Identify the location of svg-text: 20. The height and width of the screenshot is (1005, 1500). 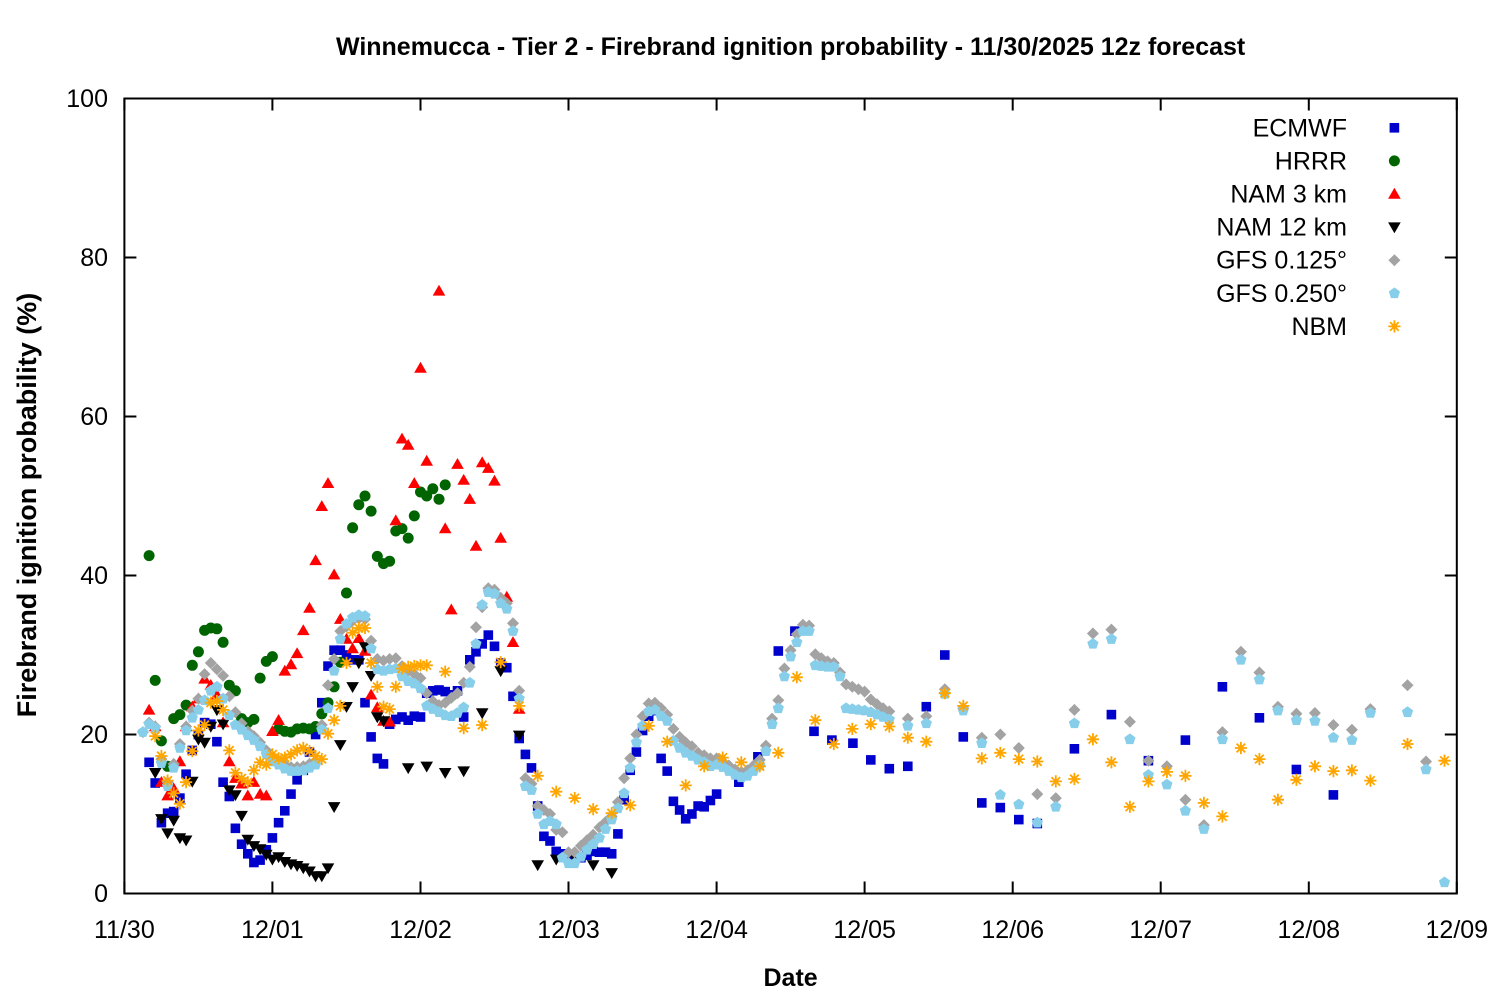
(94, 735).